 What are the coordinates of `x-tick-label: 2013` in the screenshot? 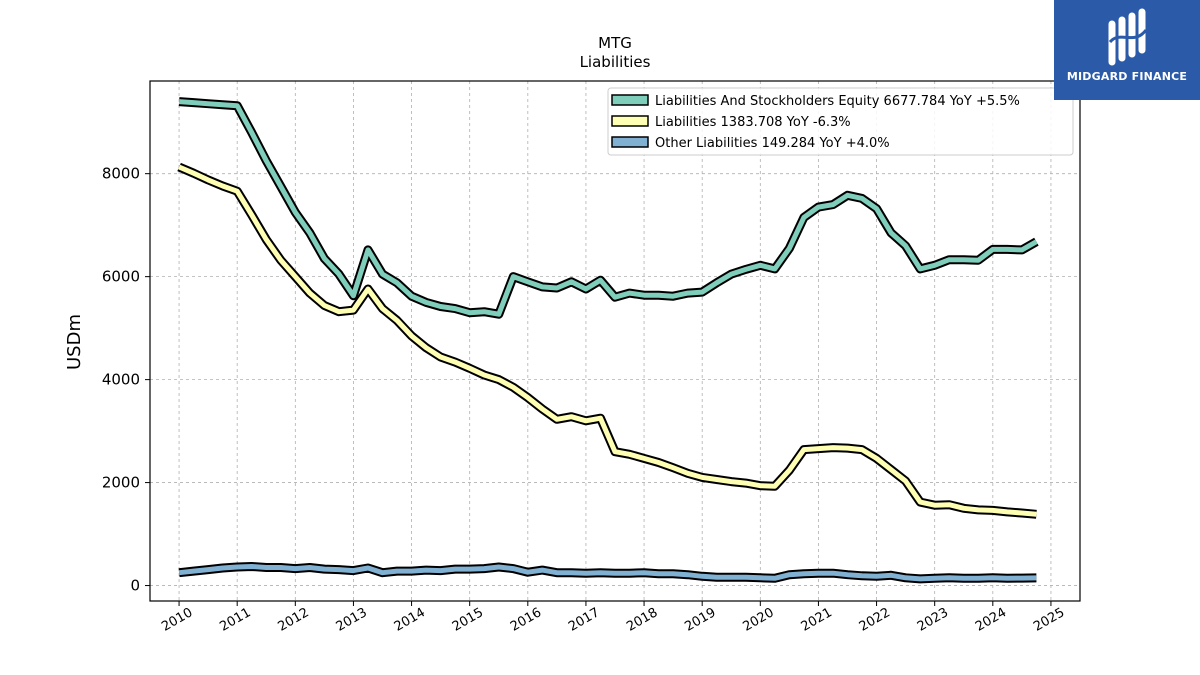 It's located at (352, 620).